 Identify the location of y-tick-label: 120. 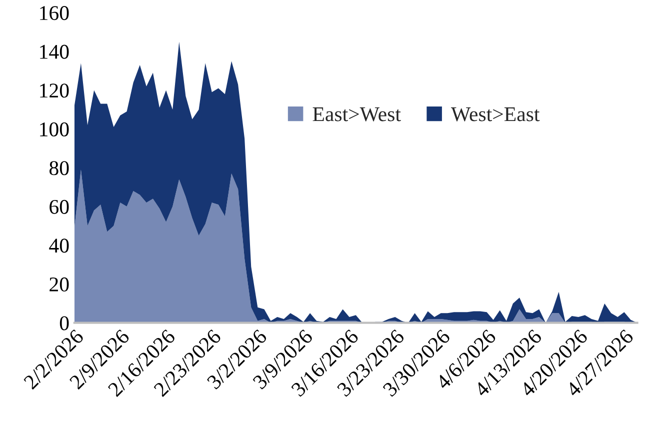
(54, 91).